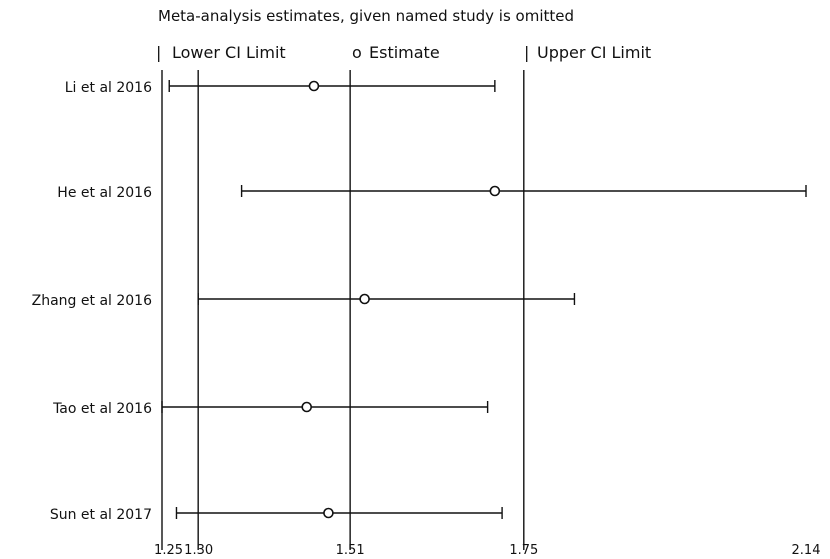 The image size is (830, 559). I want to click on legend-lower-label: Lower CI Limit, so click(229, 52).